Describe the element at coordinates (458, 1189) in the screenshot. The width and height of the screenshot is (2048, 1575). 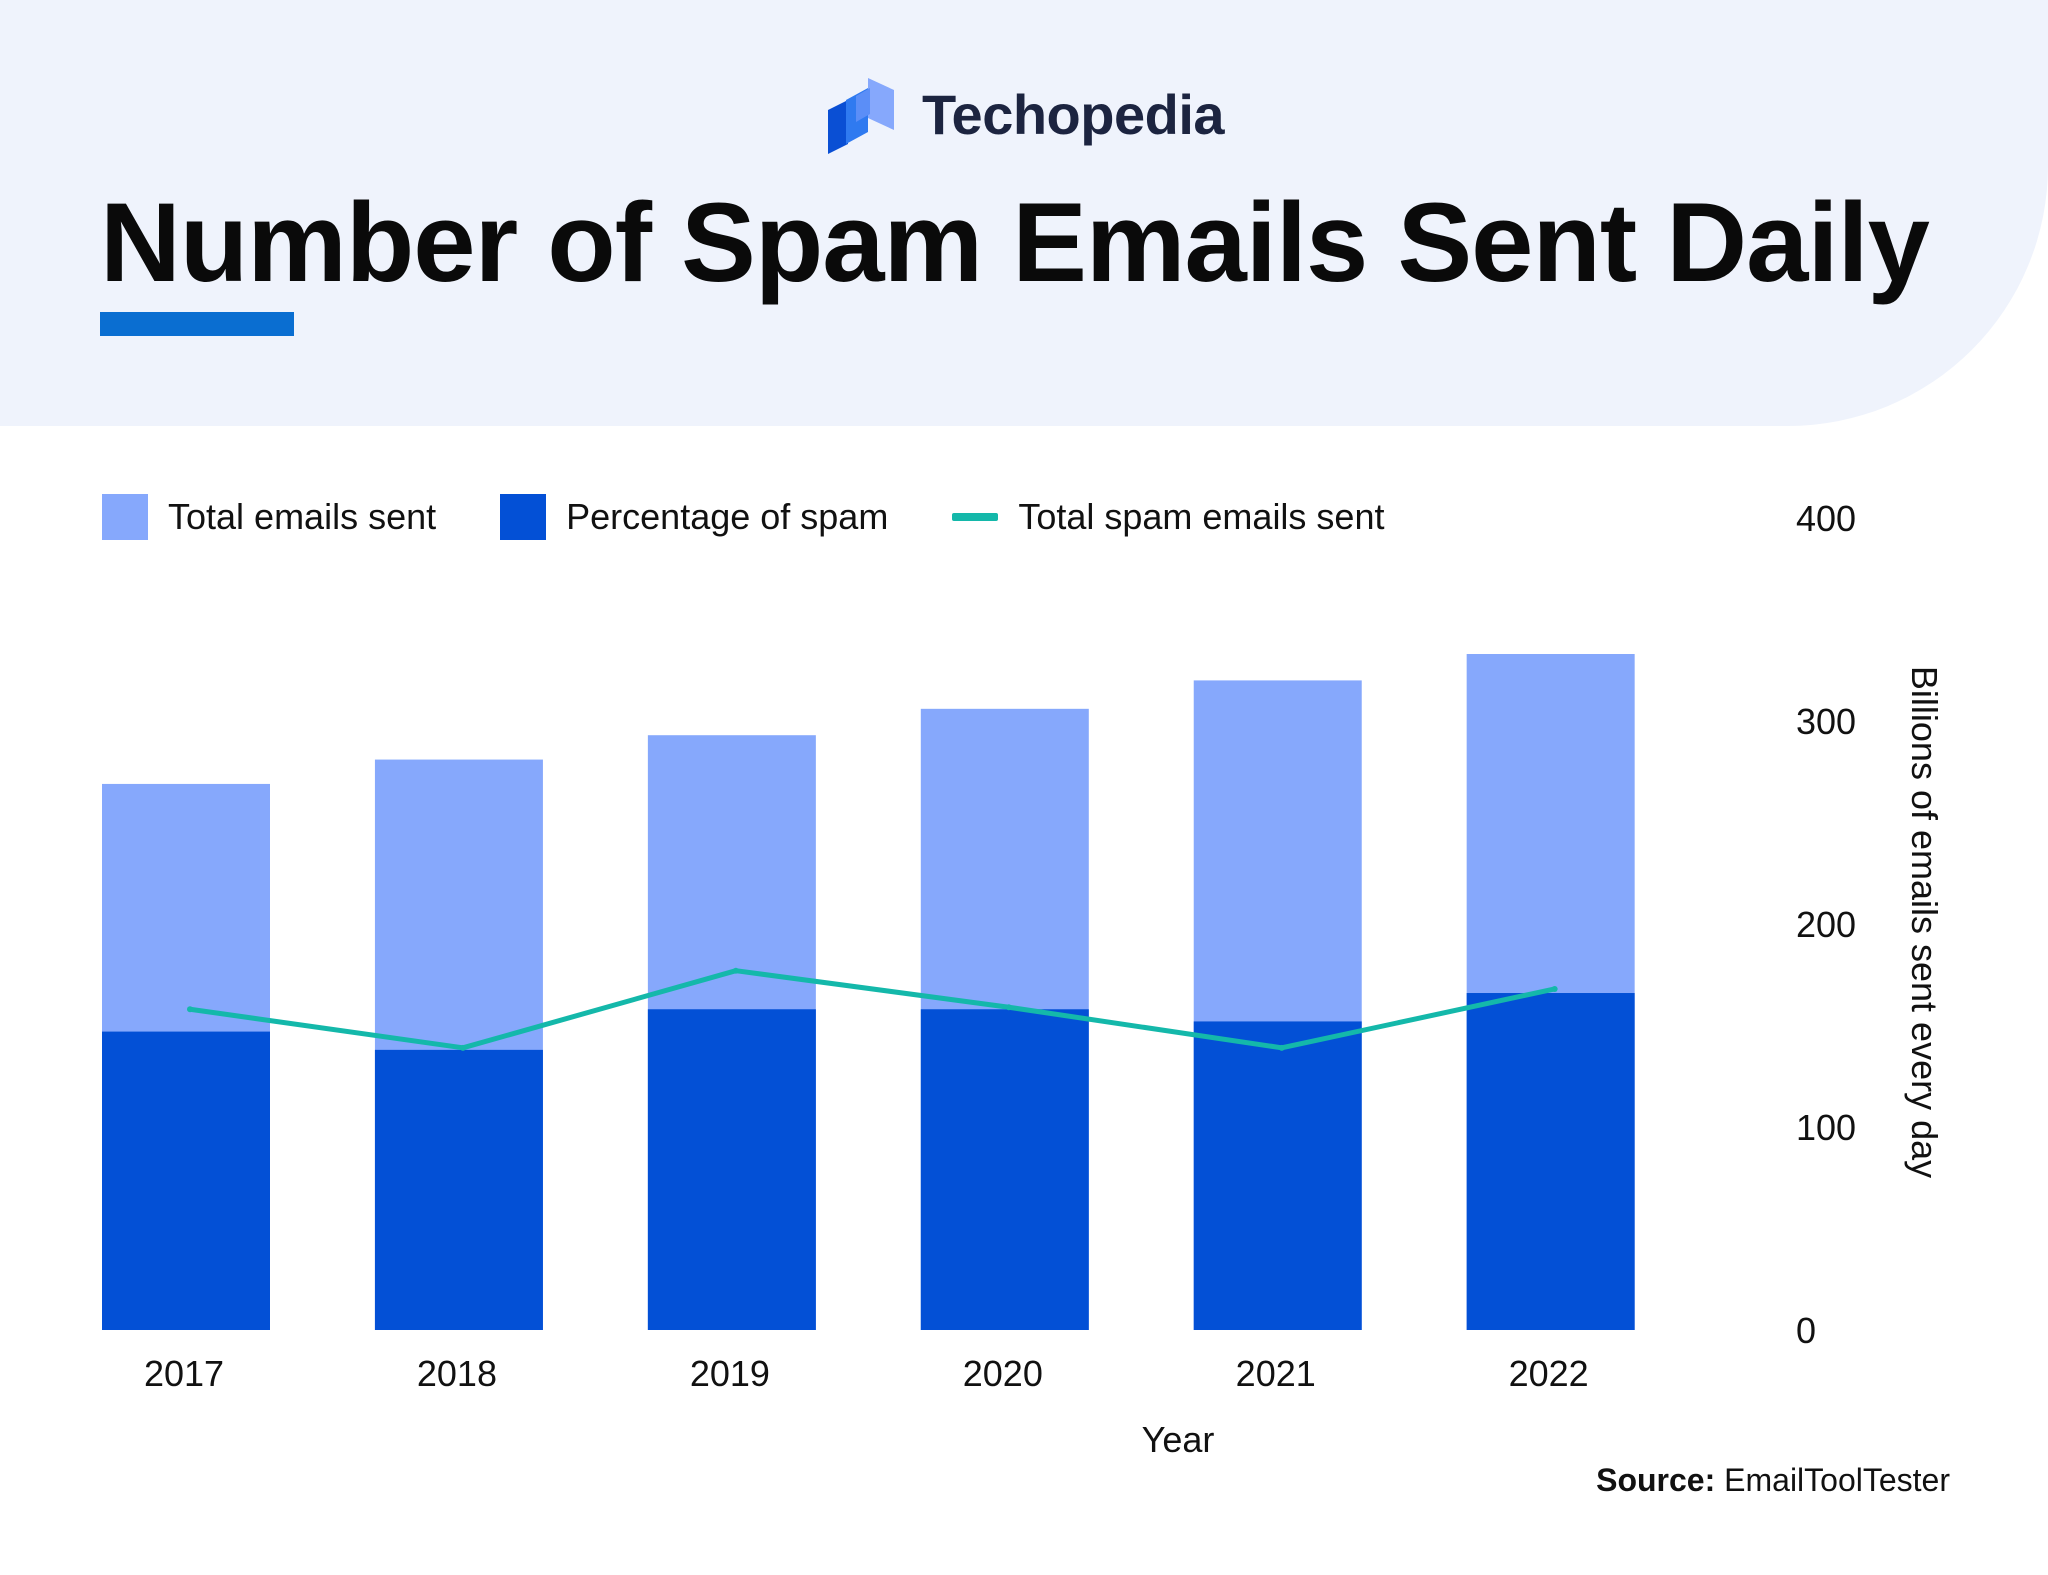
I see `bar-spam-2018` at that location.